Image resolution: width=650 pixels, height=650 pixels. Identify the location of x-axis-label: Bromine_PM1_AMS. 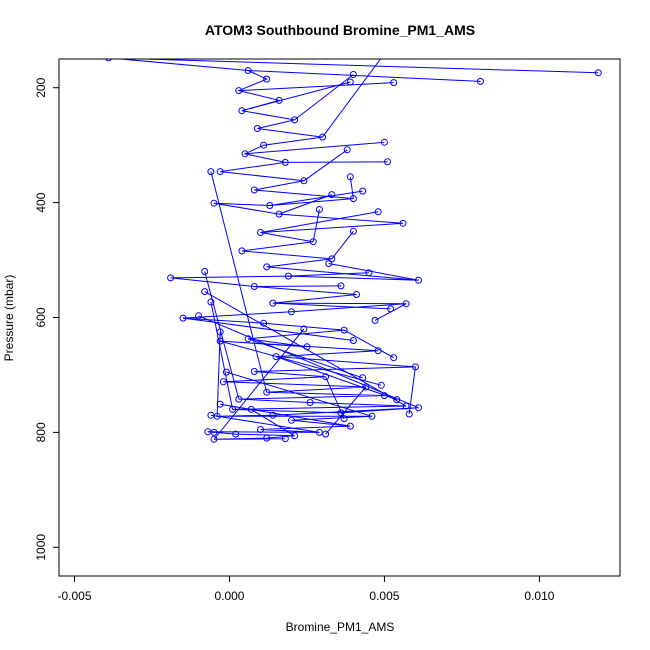
(340, 627).